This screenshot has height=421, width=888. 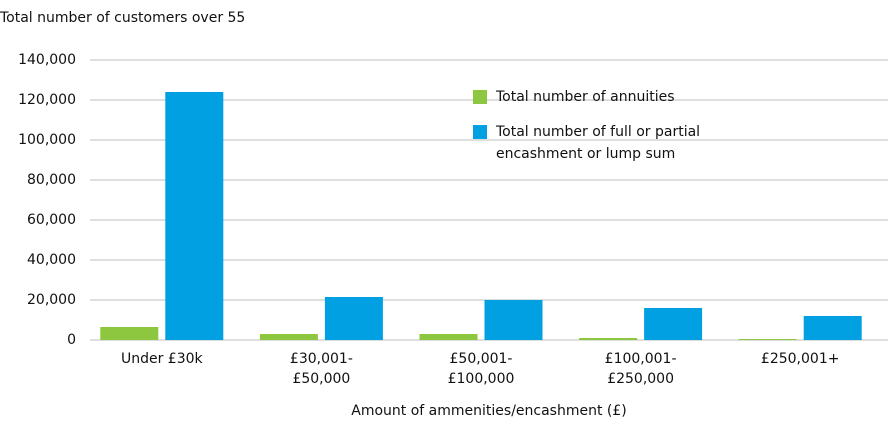 I want to click on x-tick-label: Under £30k, so click(x=162, y=359).